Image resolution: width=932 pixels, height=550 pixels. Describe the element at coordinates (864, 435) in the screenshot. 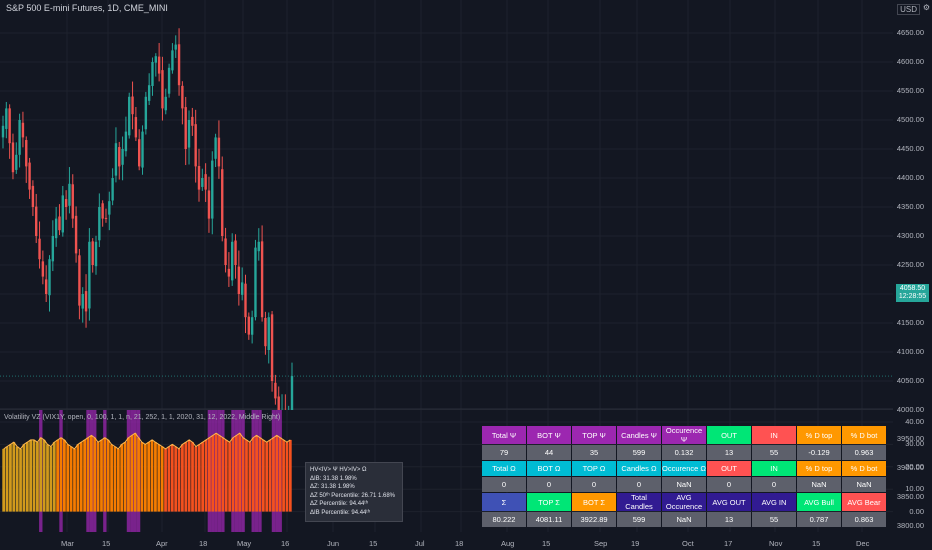

I see `stats-cell: % D bot` at that location.